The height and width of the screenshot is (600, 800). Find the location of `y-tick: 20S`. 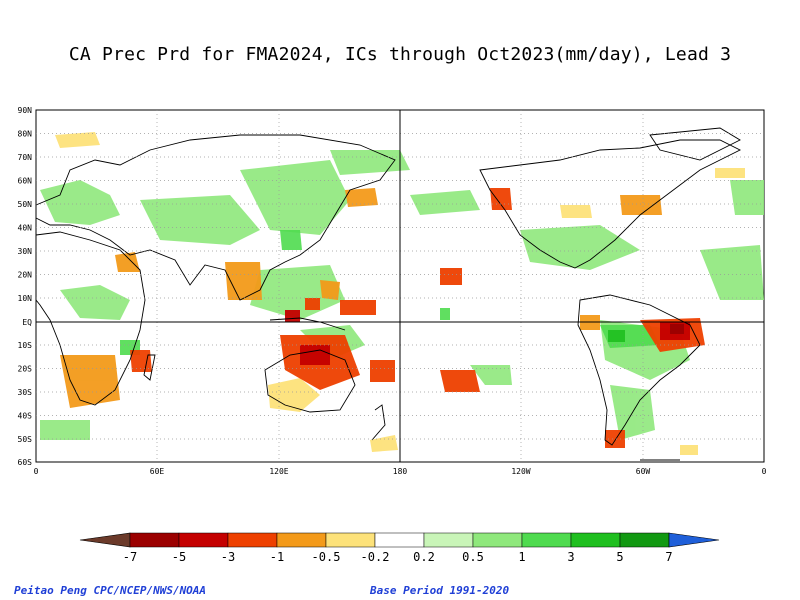

y-tick: 20S is located at coordinates (25, 369).